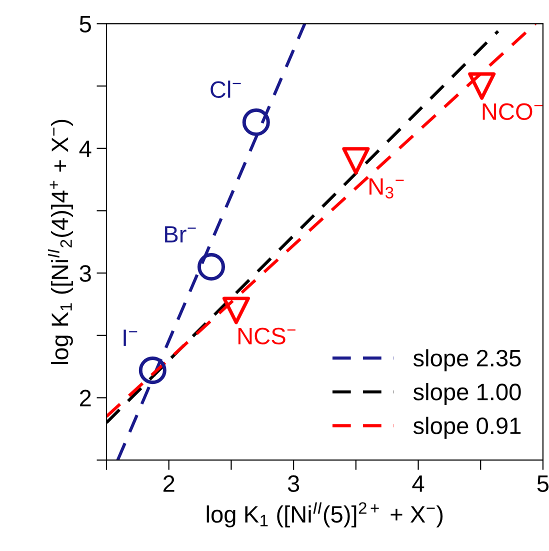 Image resolution: width=549 pixels, height=551 pixels. I want to click on y-tick-label: 4, so click(85, 148).